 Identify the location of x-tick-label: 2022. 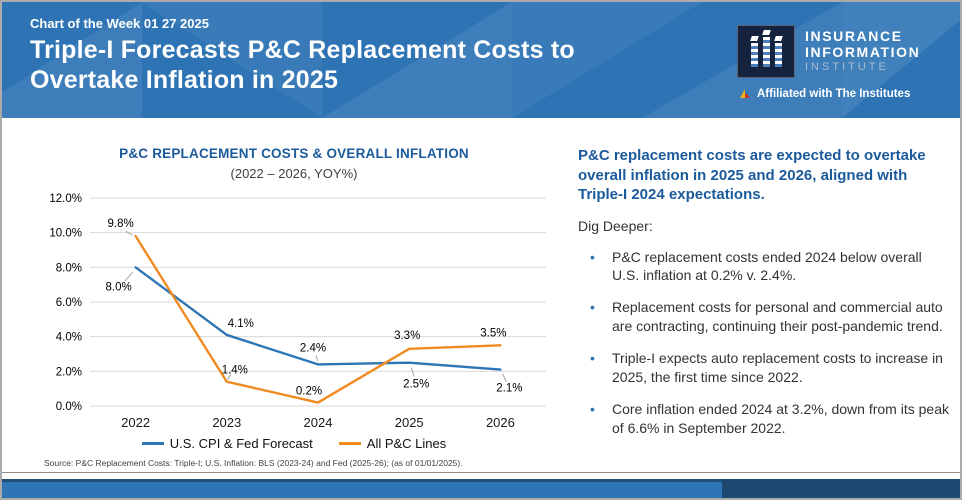
(135, 422).